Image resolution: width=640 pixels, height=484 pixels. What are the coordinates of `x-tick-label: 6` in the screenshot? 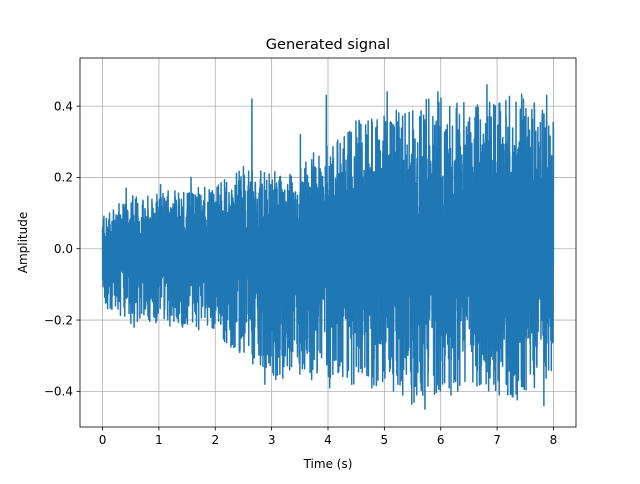 It's located at (441, 440).